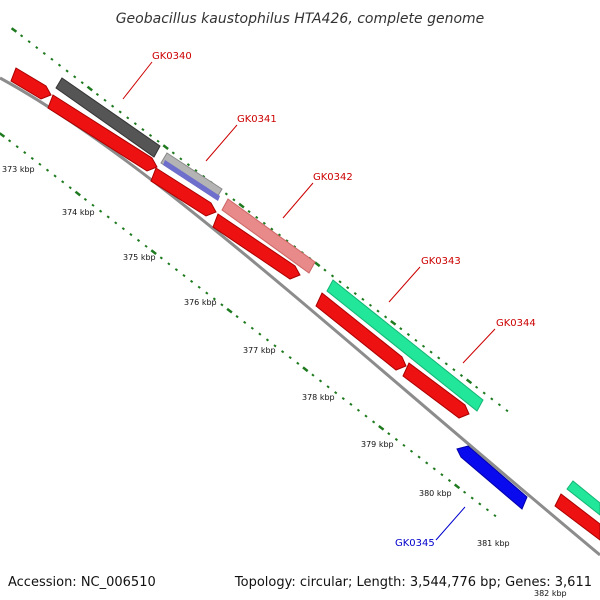 The height and width of the screenshot is (600, 600). Describe the element at coordinates (404, 284) in the screenshot. I see `leader-gk0343` at that location.